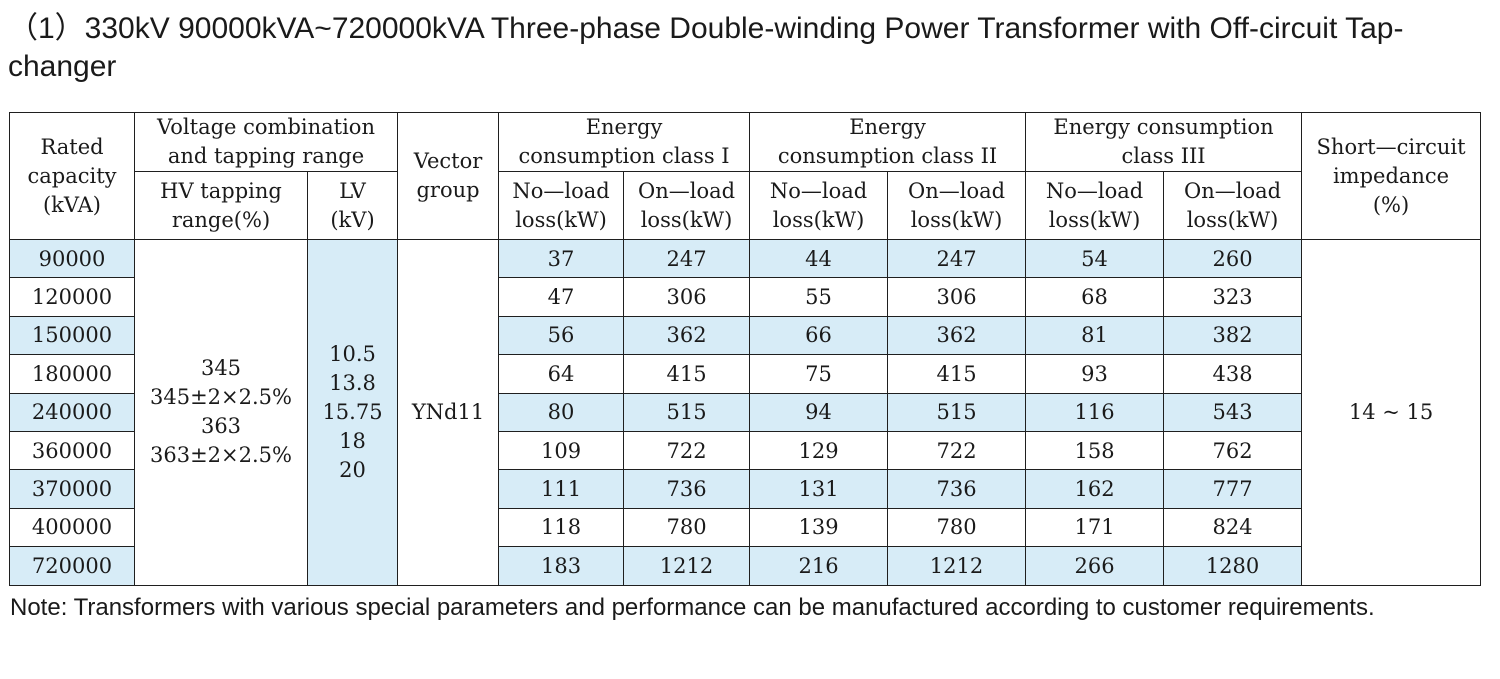  Describe the element at coordinates (1233, 297) in the screenshot. I see `c3-on-load-cell: 323` at that location.